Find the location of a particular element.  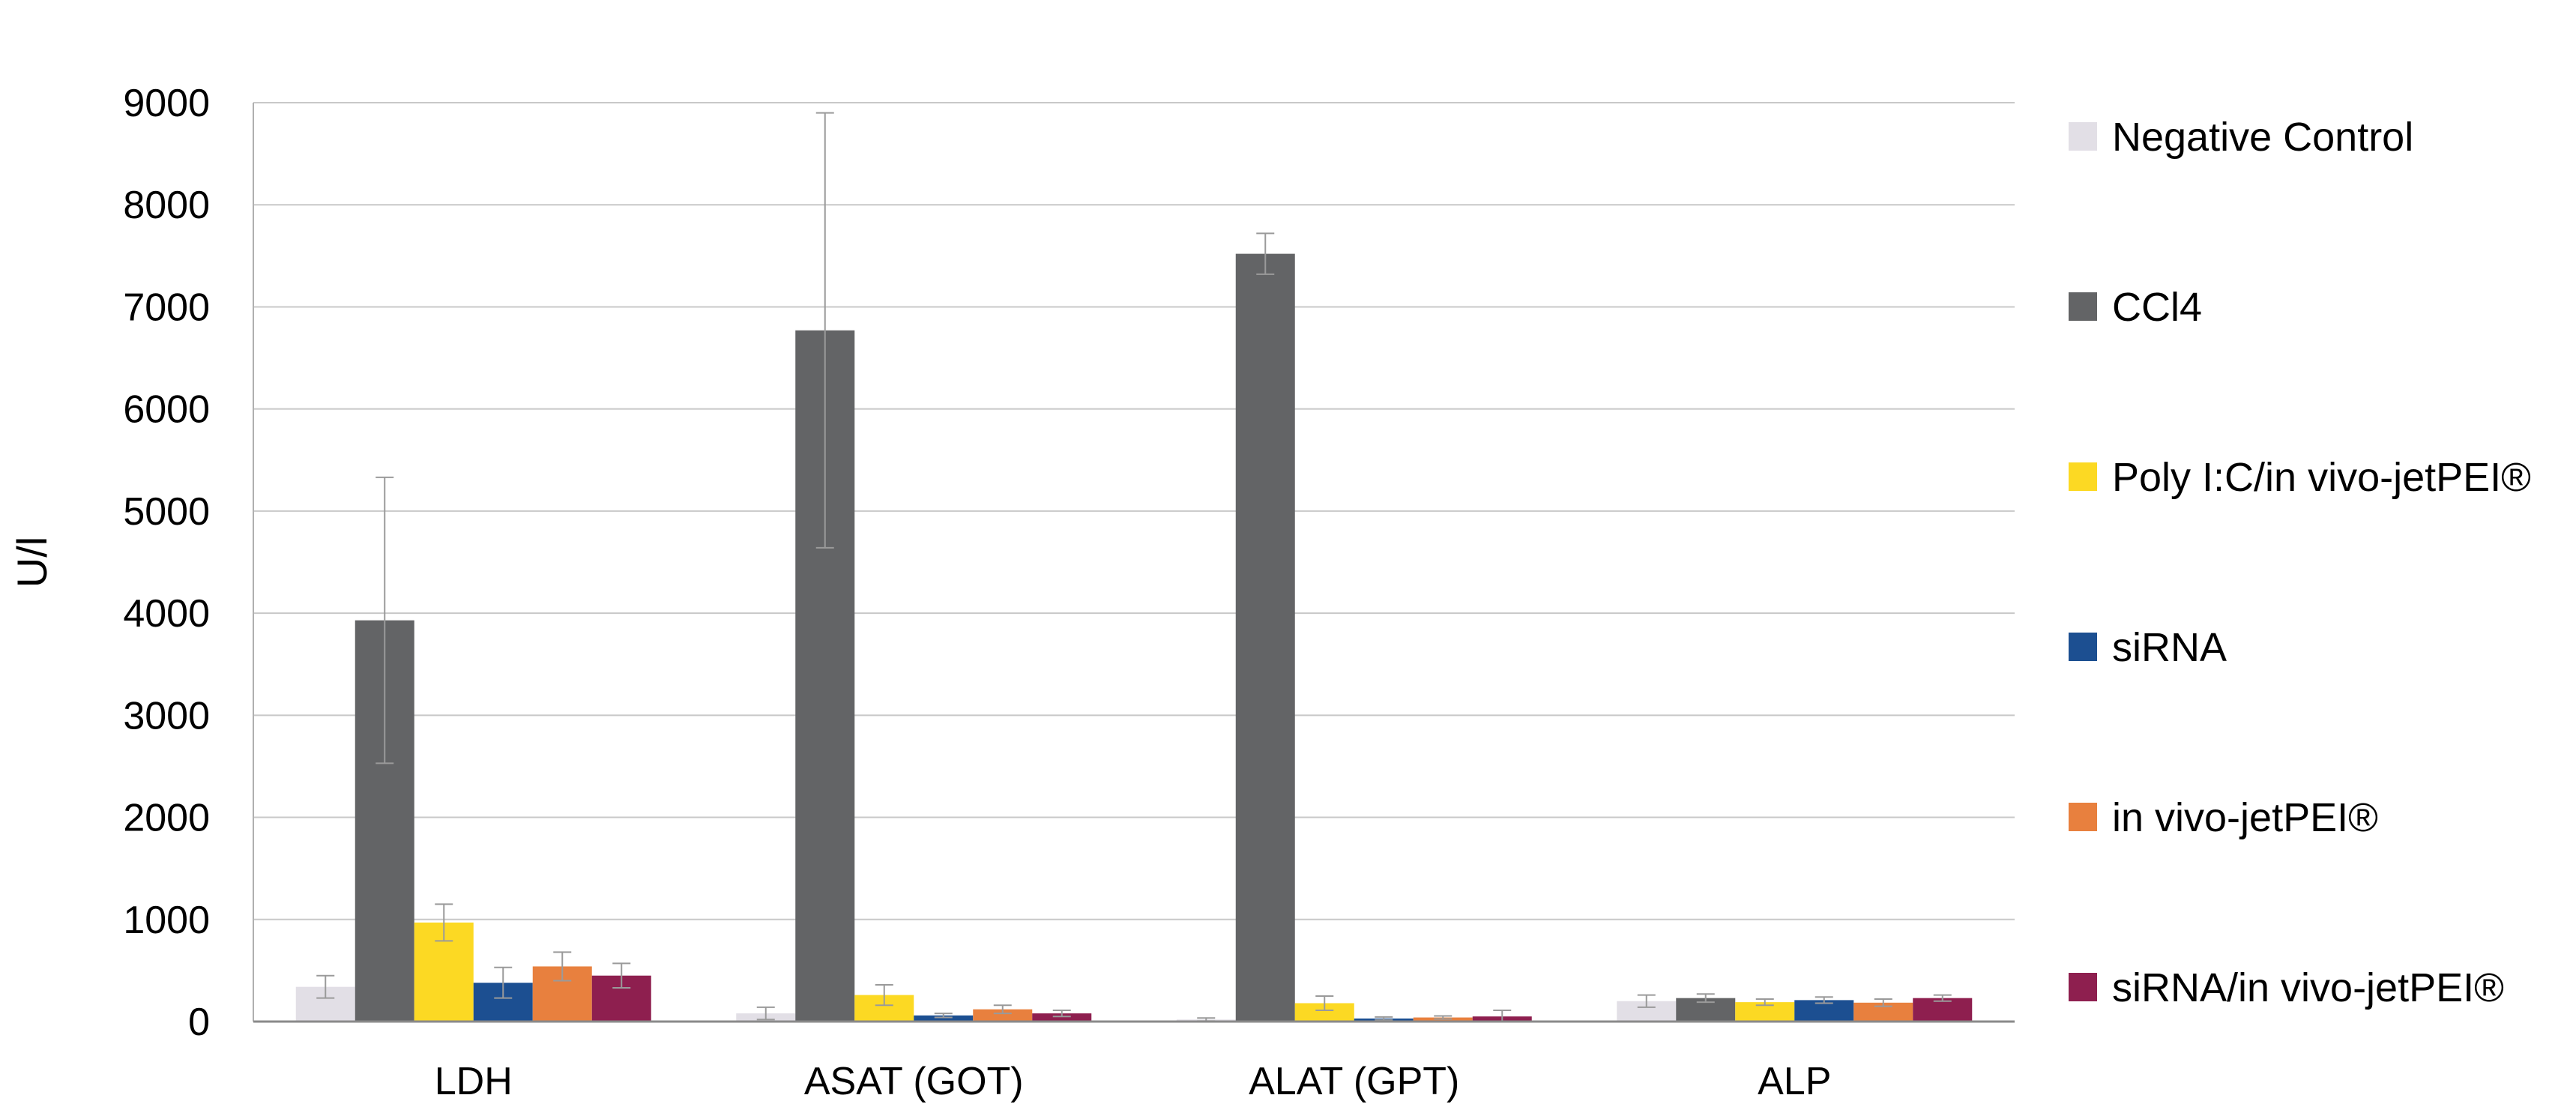

y-axis-title: U/l is located at coordinates (32, 562).